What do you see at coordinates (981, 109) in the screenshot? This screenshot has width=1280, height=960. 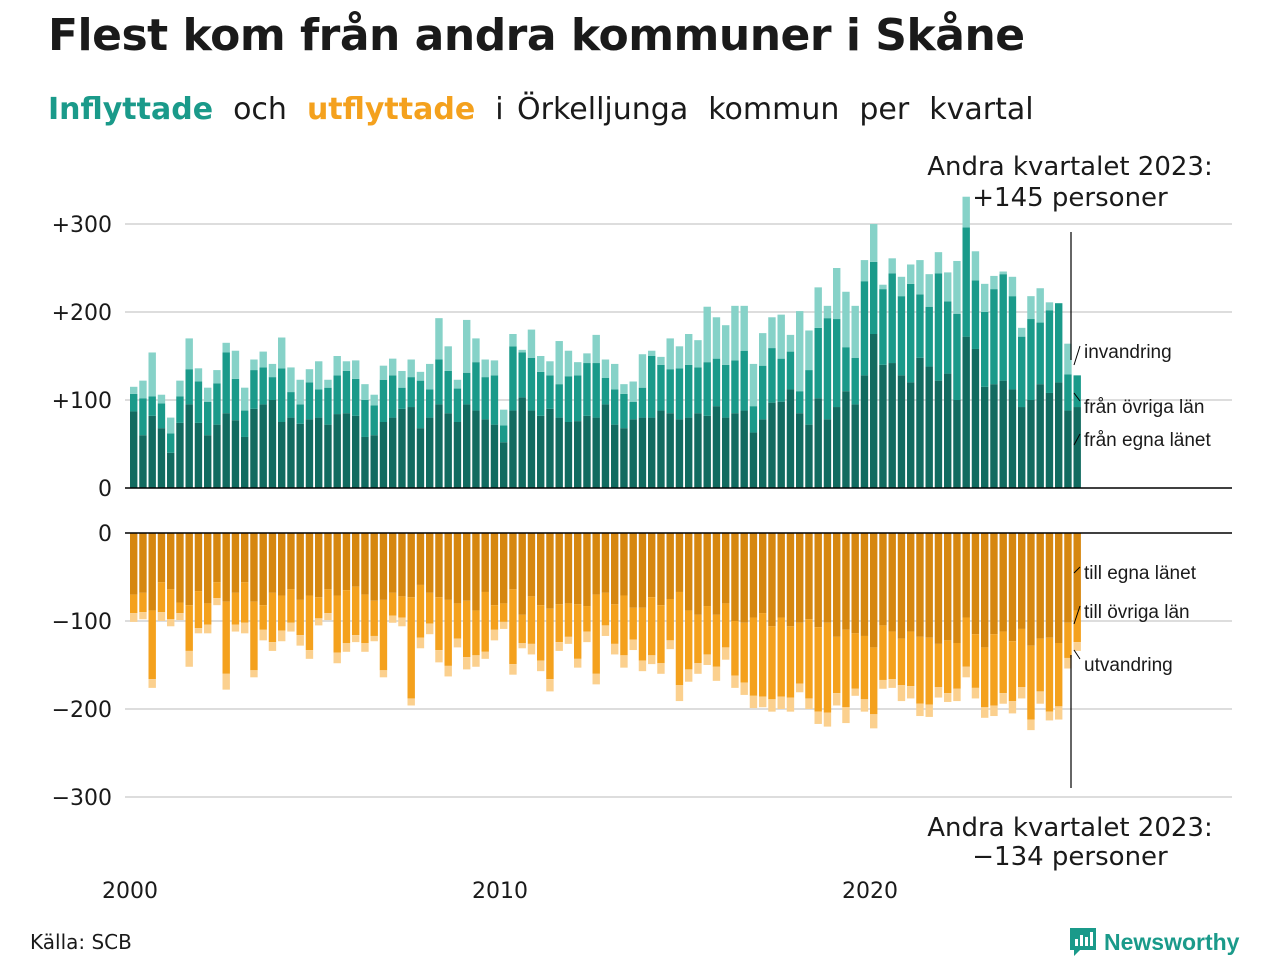 I see `subtitle-word: kvartal` at bounding box center [981, 109].